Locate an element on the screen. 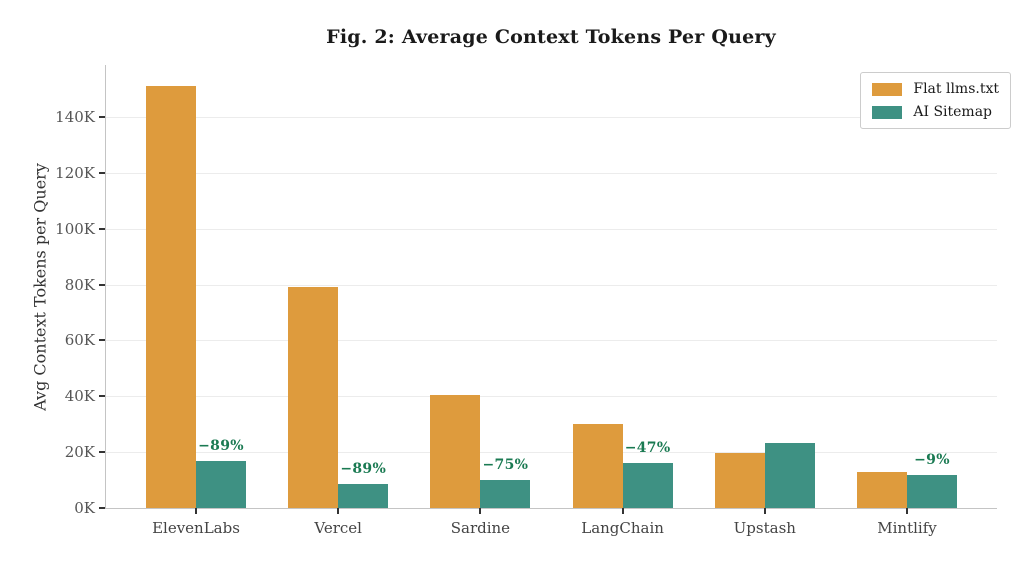  bar-flat-llms-txt-vercel is located at coordinates (313, 397).